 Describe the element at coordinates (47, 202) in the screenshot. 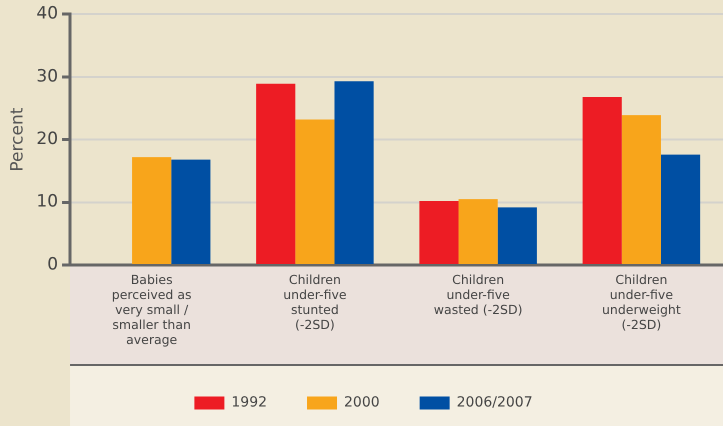

I see `y-tick-label: 10` at that location.